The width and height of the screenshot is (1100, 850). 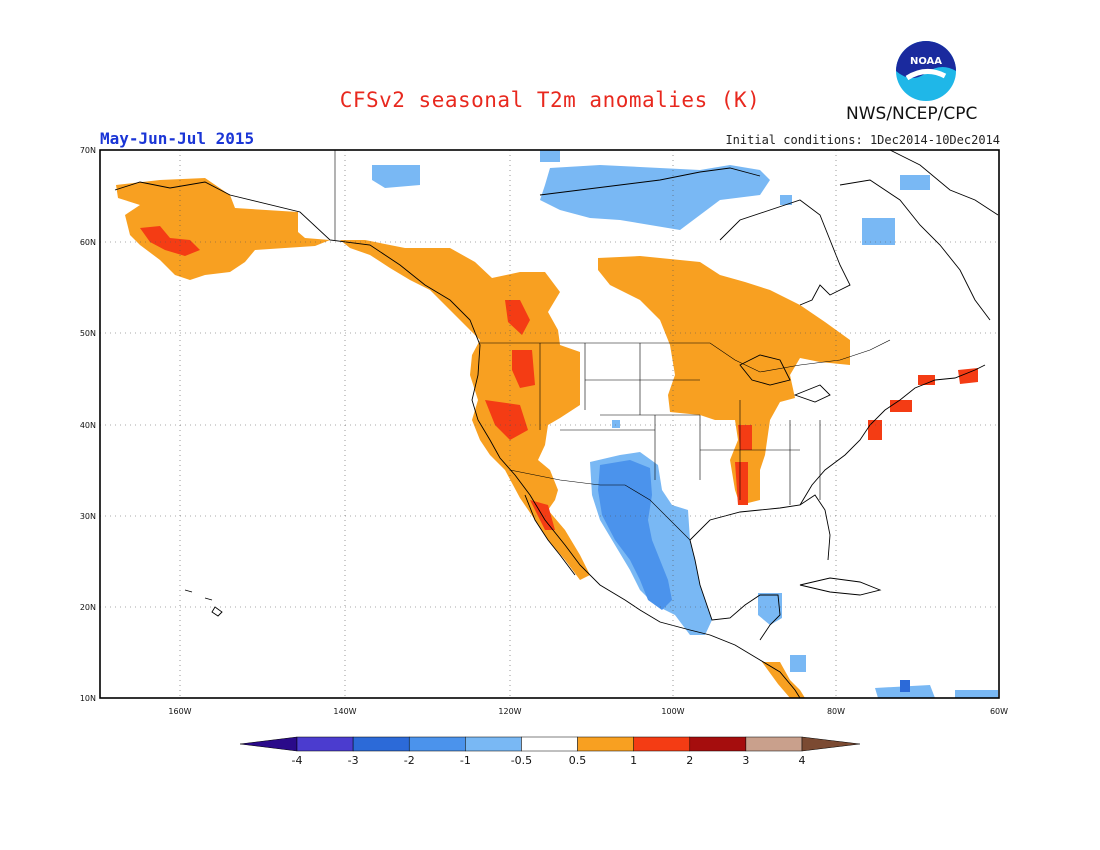 I want to click on coastline-hudson, so click(x=785, y=252).